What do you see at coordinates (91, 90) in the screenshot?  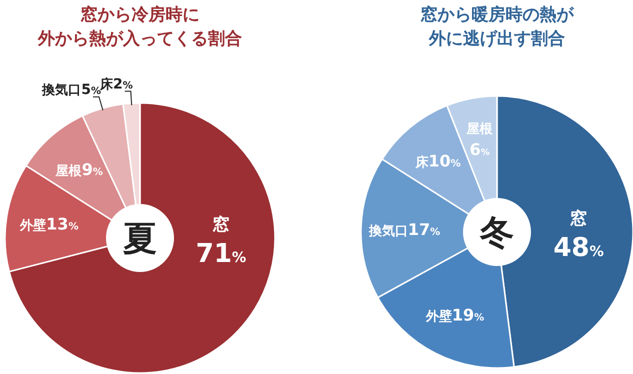 I see `data-label: 5%` at bounding box center [91, 90].